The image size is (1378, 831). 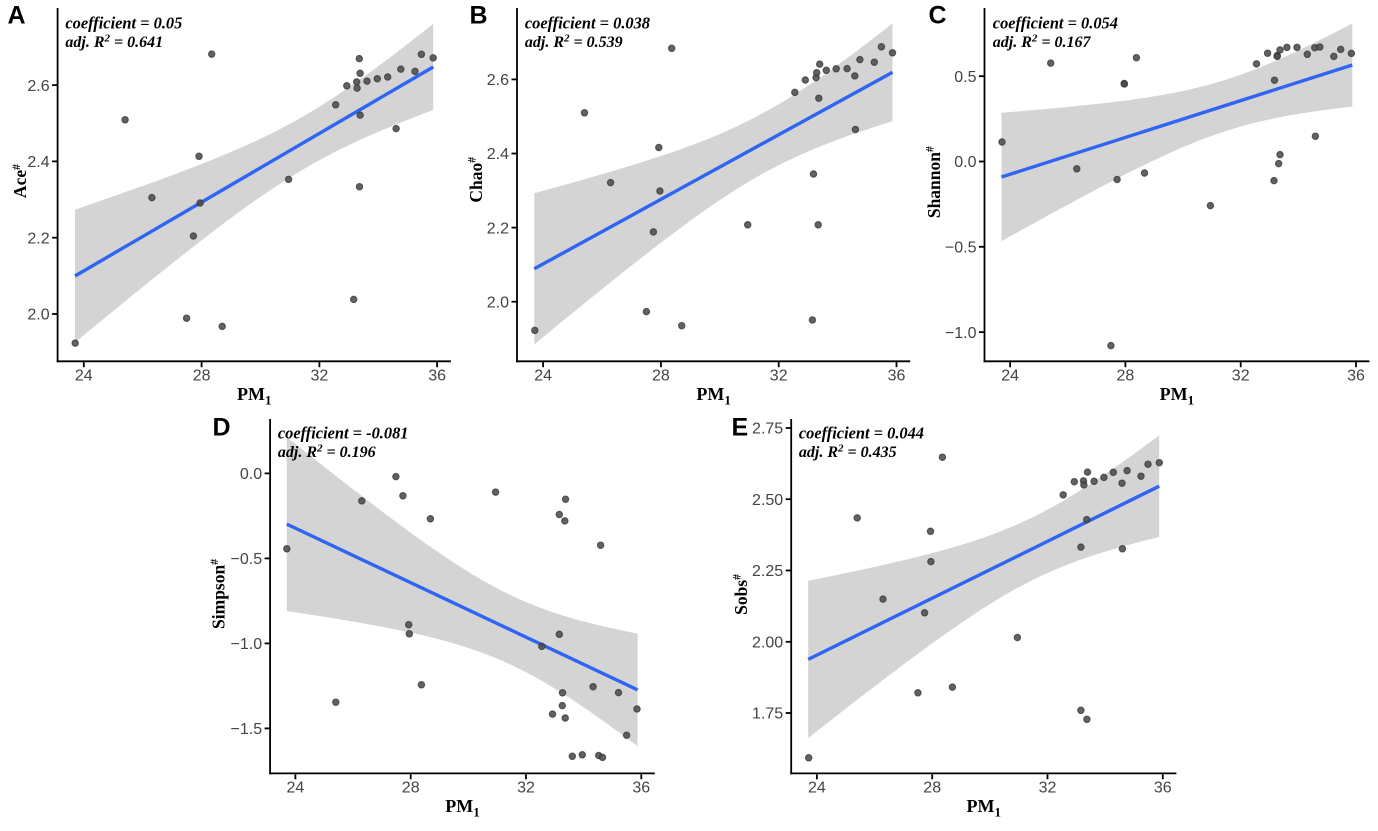 I want to click on svg-text: D, so click(x=222, y=427).